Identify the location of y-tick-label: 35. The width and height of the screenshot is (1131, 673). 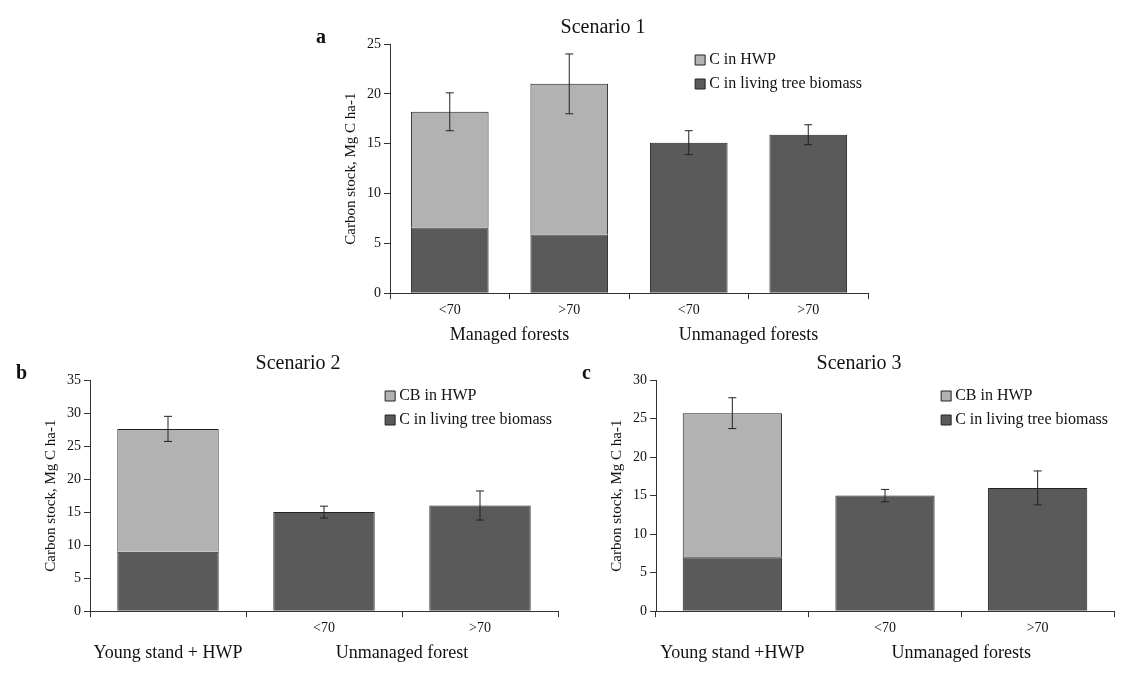
(74, 379).